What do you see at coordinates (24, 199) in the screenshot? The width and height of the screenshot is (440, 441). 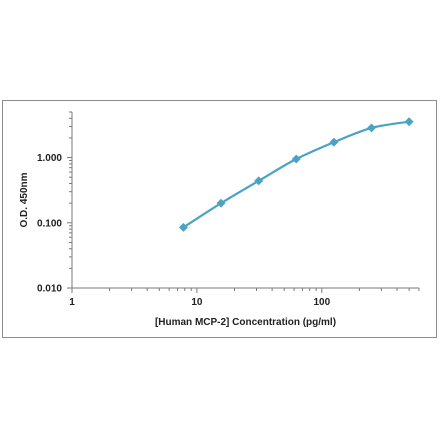 I see `y-axis-title: O.D. 450nm` at bounding box center [24, 199].